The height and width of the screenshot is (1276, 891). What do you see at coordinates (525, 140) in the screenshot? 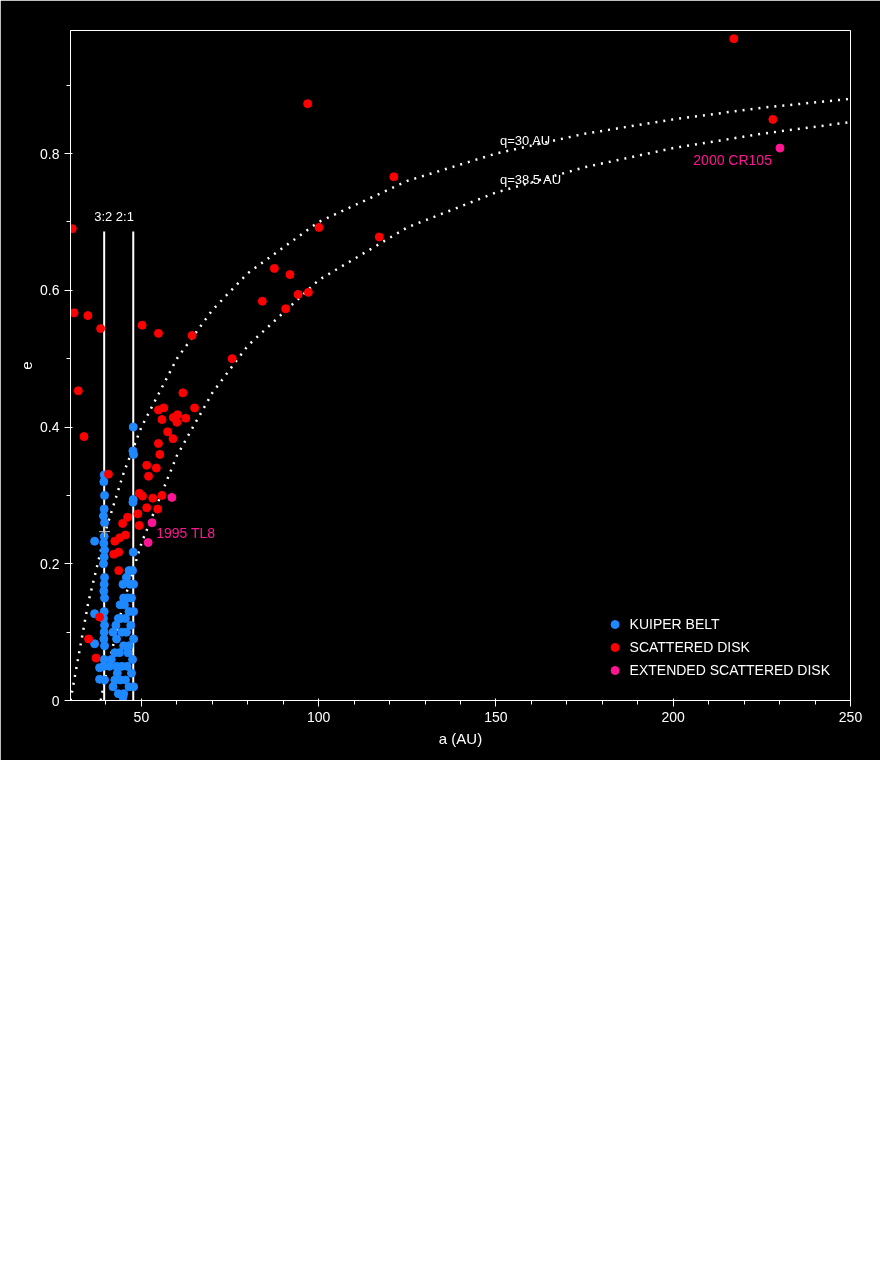
I see `series-label: q=30 AU` at bounding box center [525, 140].